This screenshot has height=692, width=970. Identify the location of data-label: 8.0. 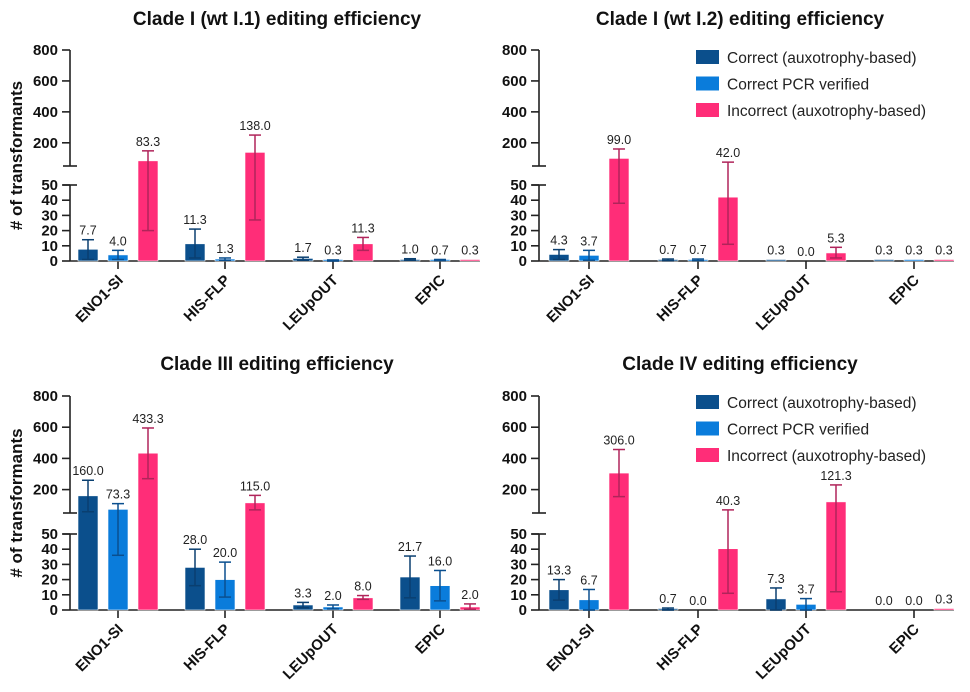
(362, 587).